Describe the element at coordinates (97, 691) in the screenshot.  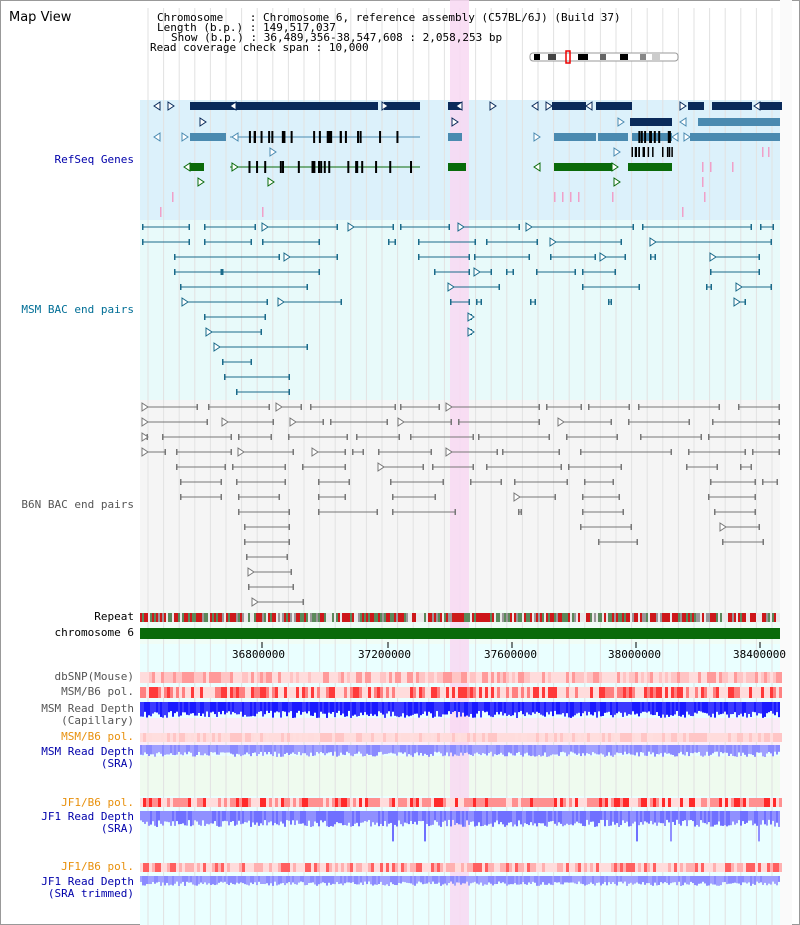
I see `track-label-msm-b6-pol: MSM/B6 pol.` at that location.